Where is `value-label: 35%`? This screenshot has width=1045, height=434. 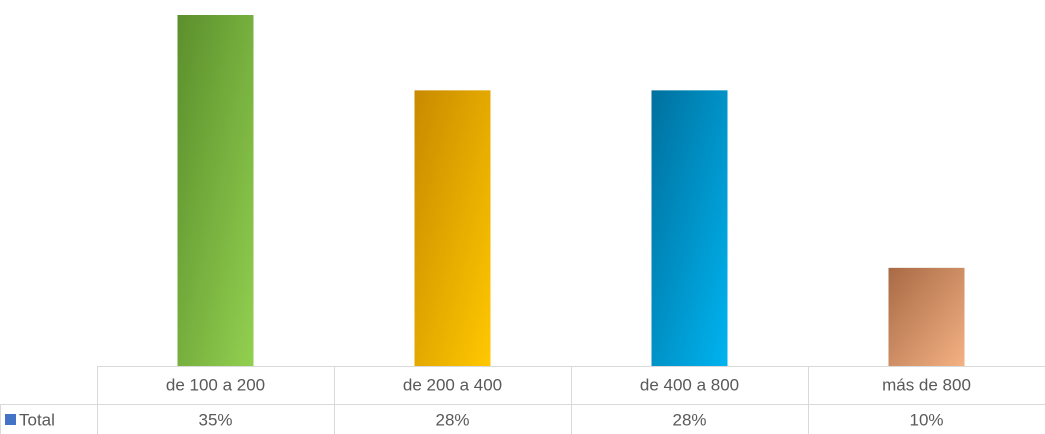
value-label: 35% is located at coordinates (215, 419).